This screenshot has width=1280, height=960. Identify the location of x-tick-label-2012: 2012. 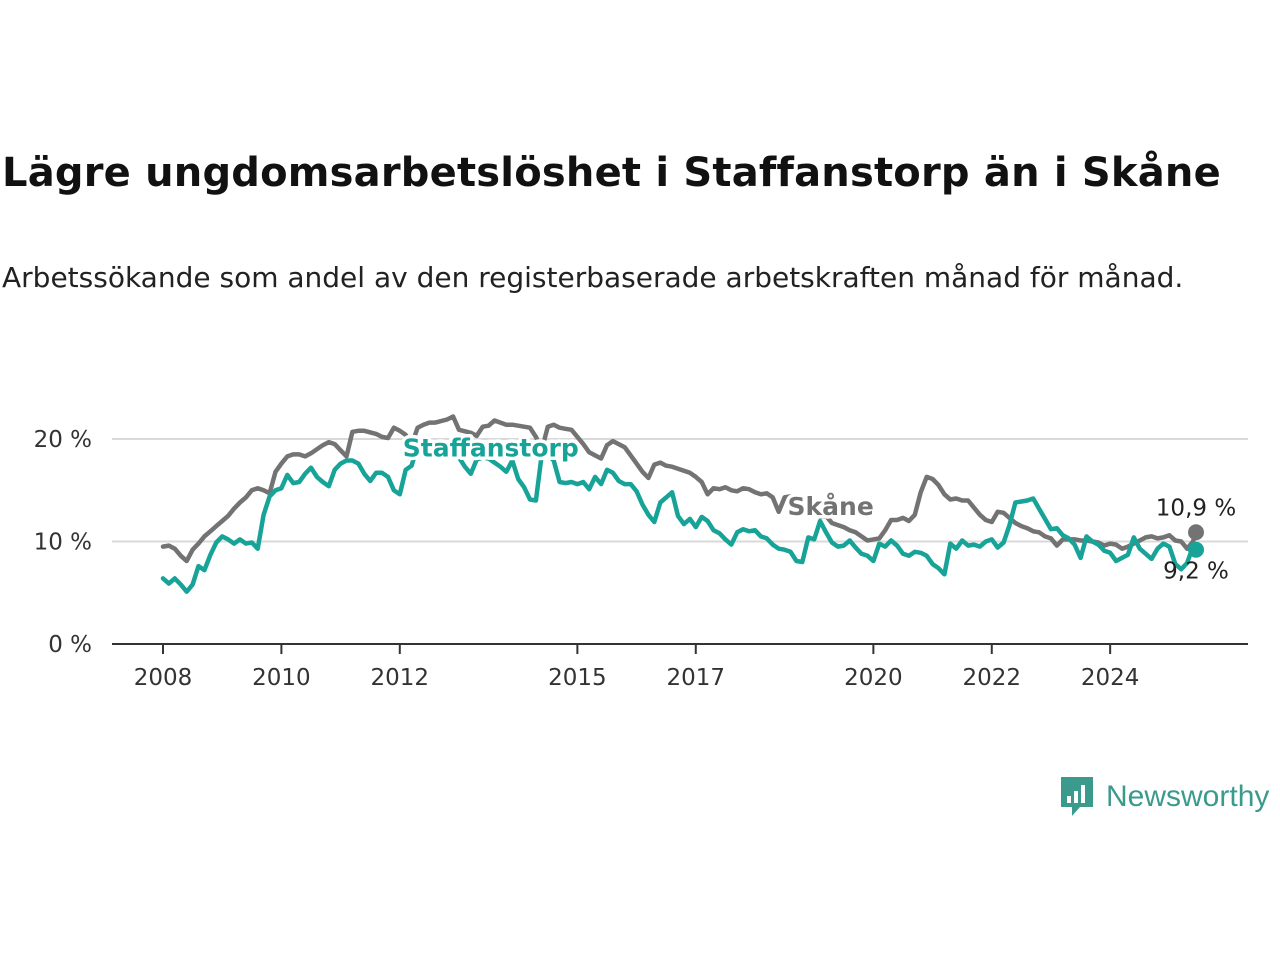
(400, 678).